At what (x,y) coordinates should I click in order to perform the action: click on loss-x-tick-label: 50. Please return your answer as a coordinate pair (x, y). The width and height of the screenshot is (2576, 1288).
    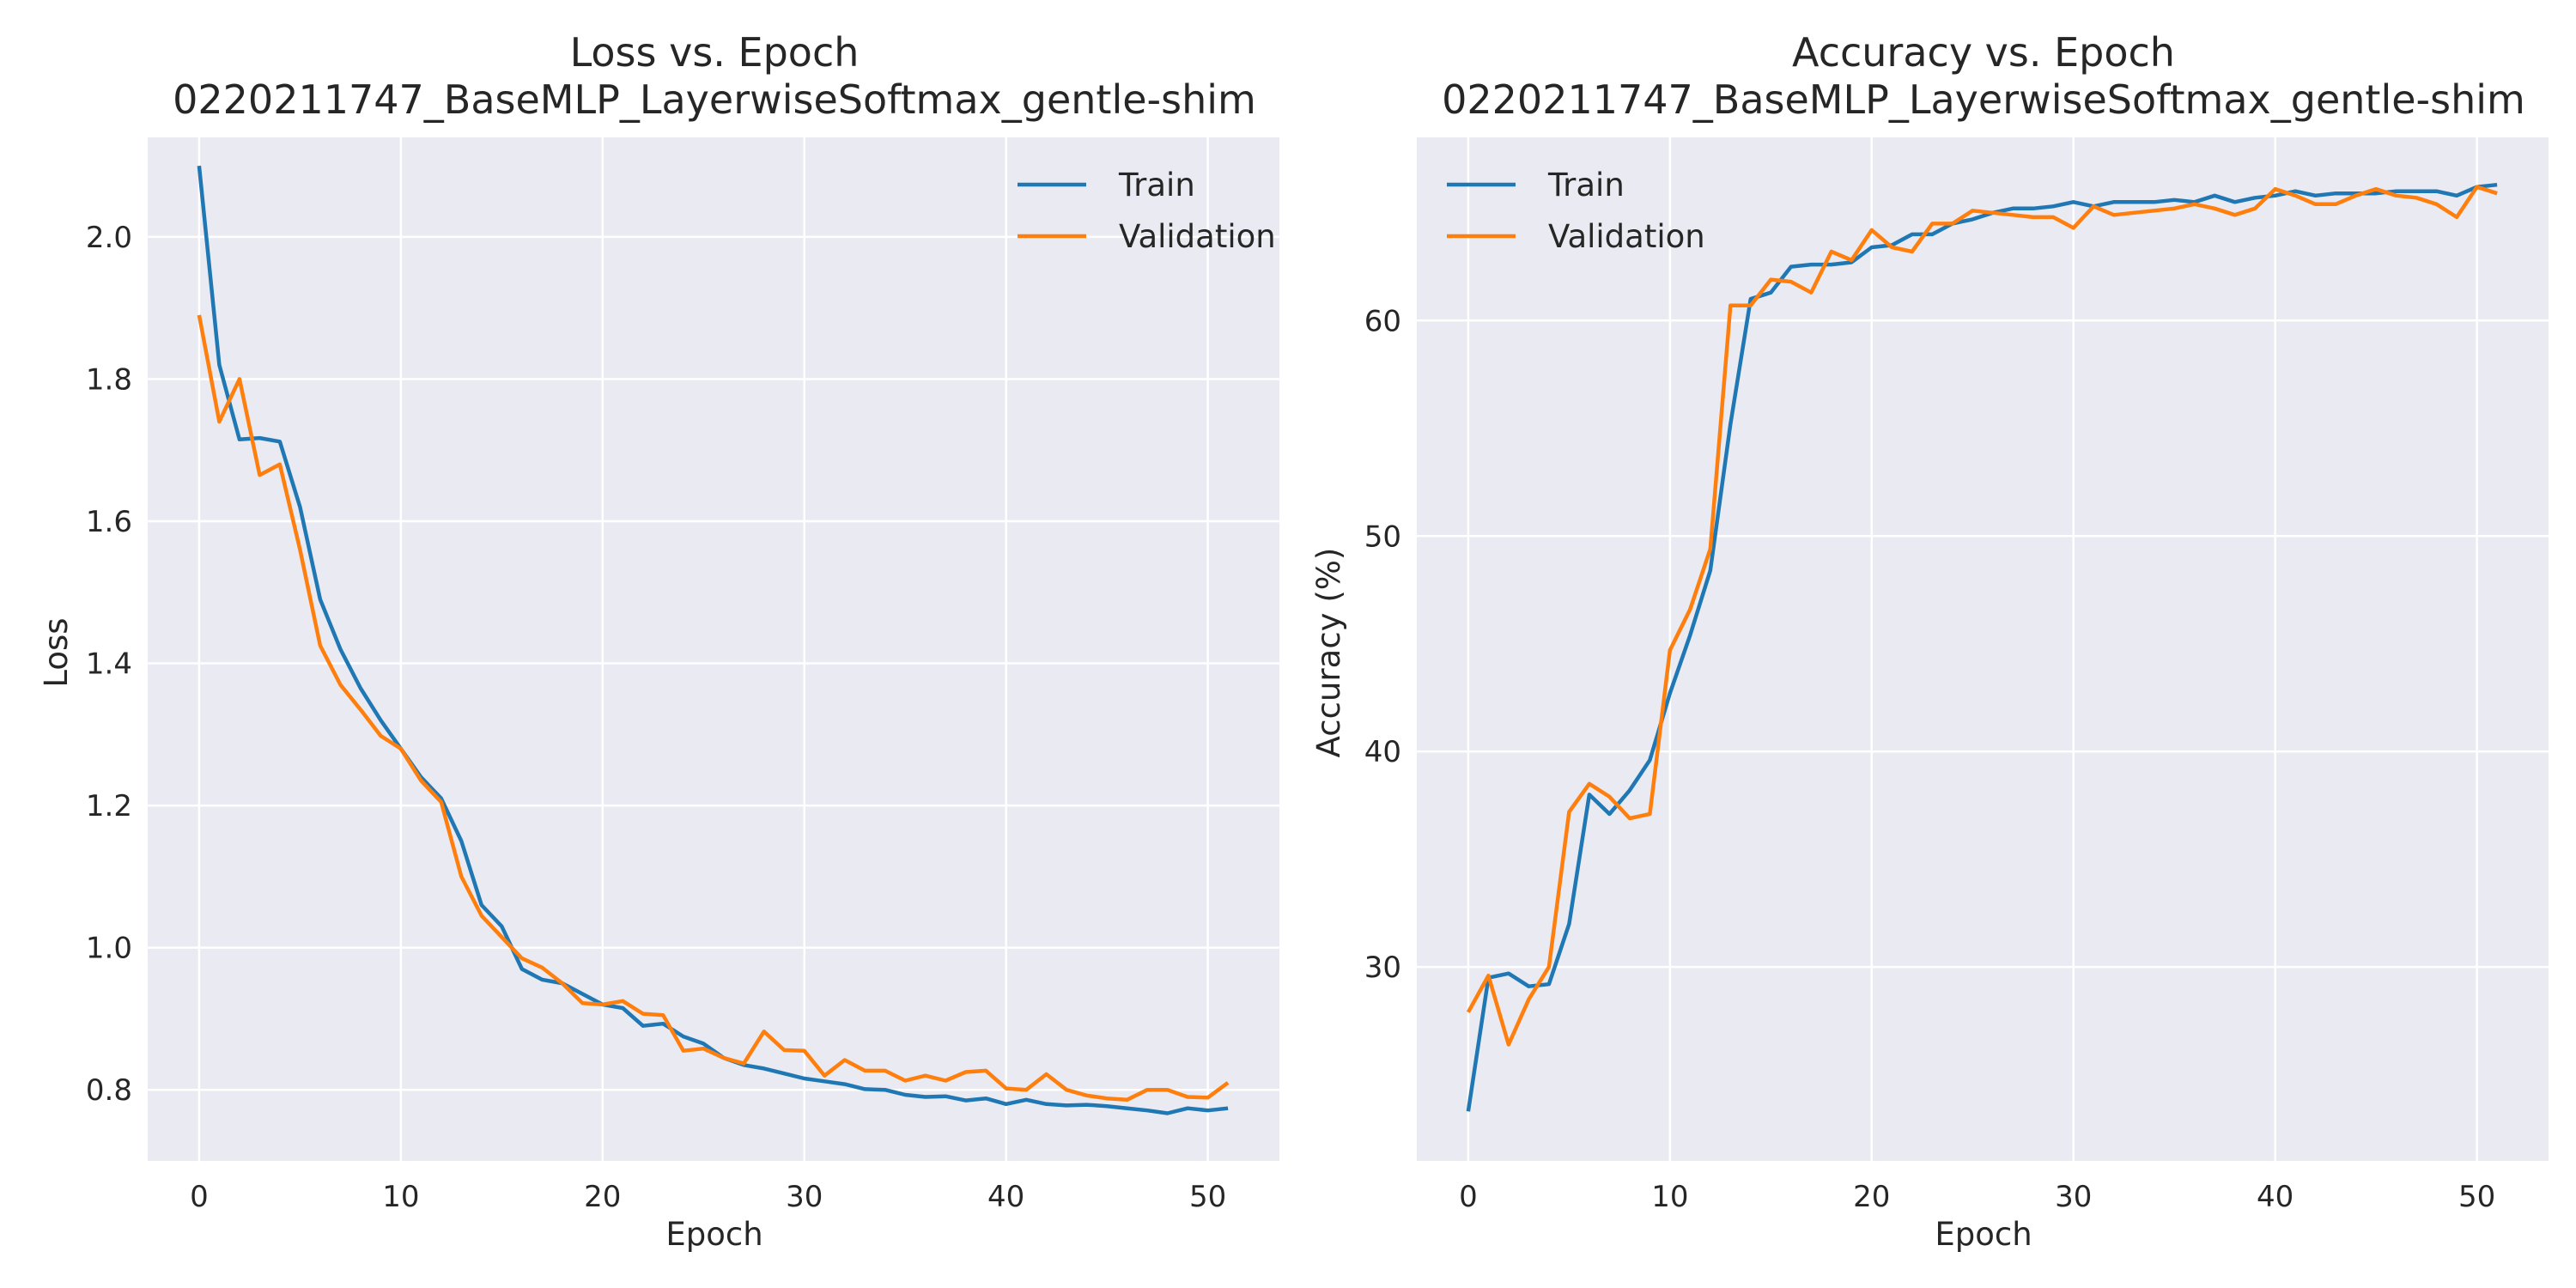
    Looking at the image, I should click on (1207, 1197).